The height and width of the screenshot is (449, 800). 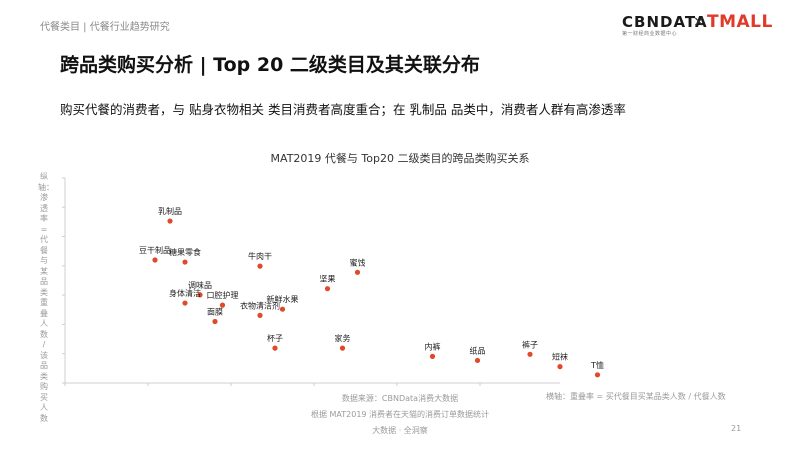 I want to click on chart-title: MAT2019 代餐与 Top20 二级类目的跨品类购买关系, so click(x=400, y=158).